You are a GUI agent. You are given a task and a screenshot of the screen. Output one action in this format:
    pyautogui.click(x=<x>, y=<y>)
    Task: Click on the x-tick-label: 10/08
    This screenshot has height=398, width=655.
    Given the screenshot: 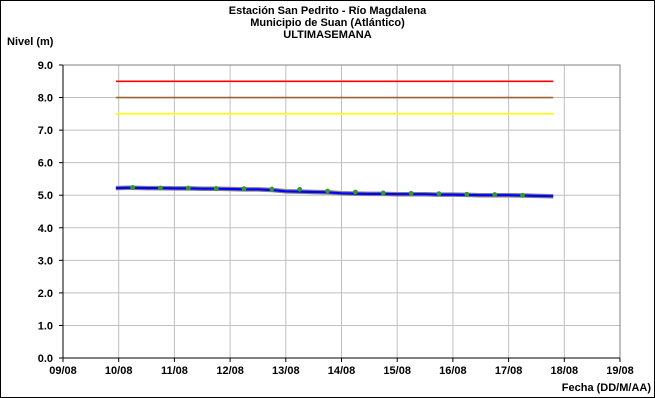 What is the action you would take?
    pyautogui.click(x=119, y=371)
    